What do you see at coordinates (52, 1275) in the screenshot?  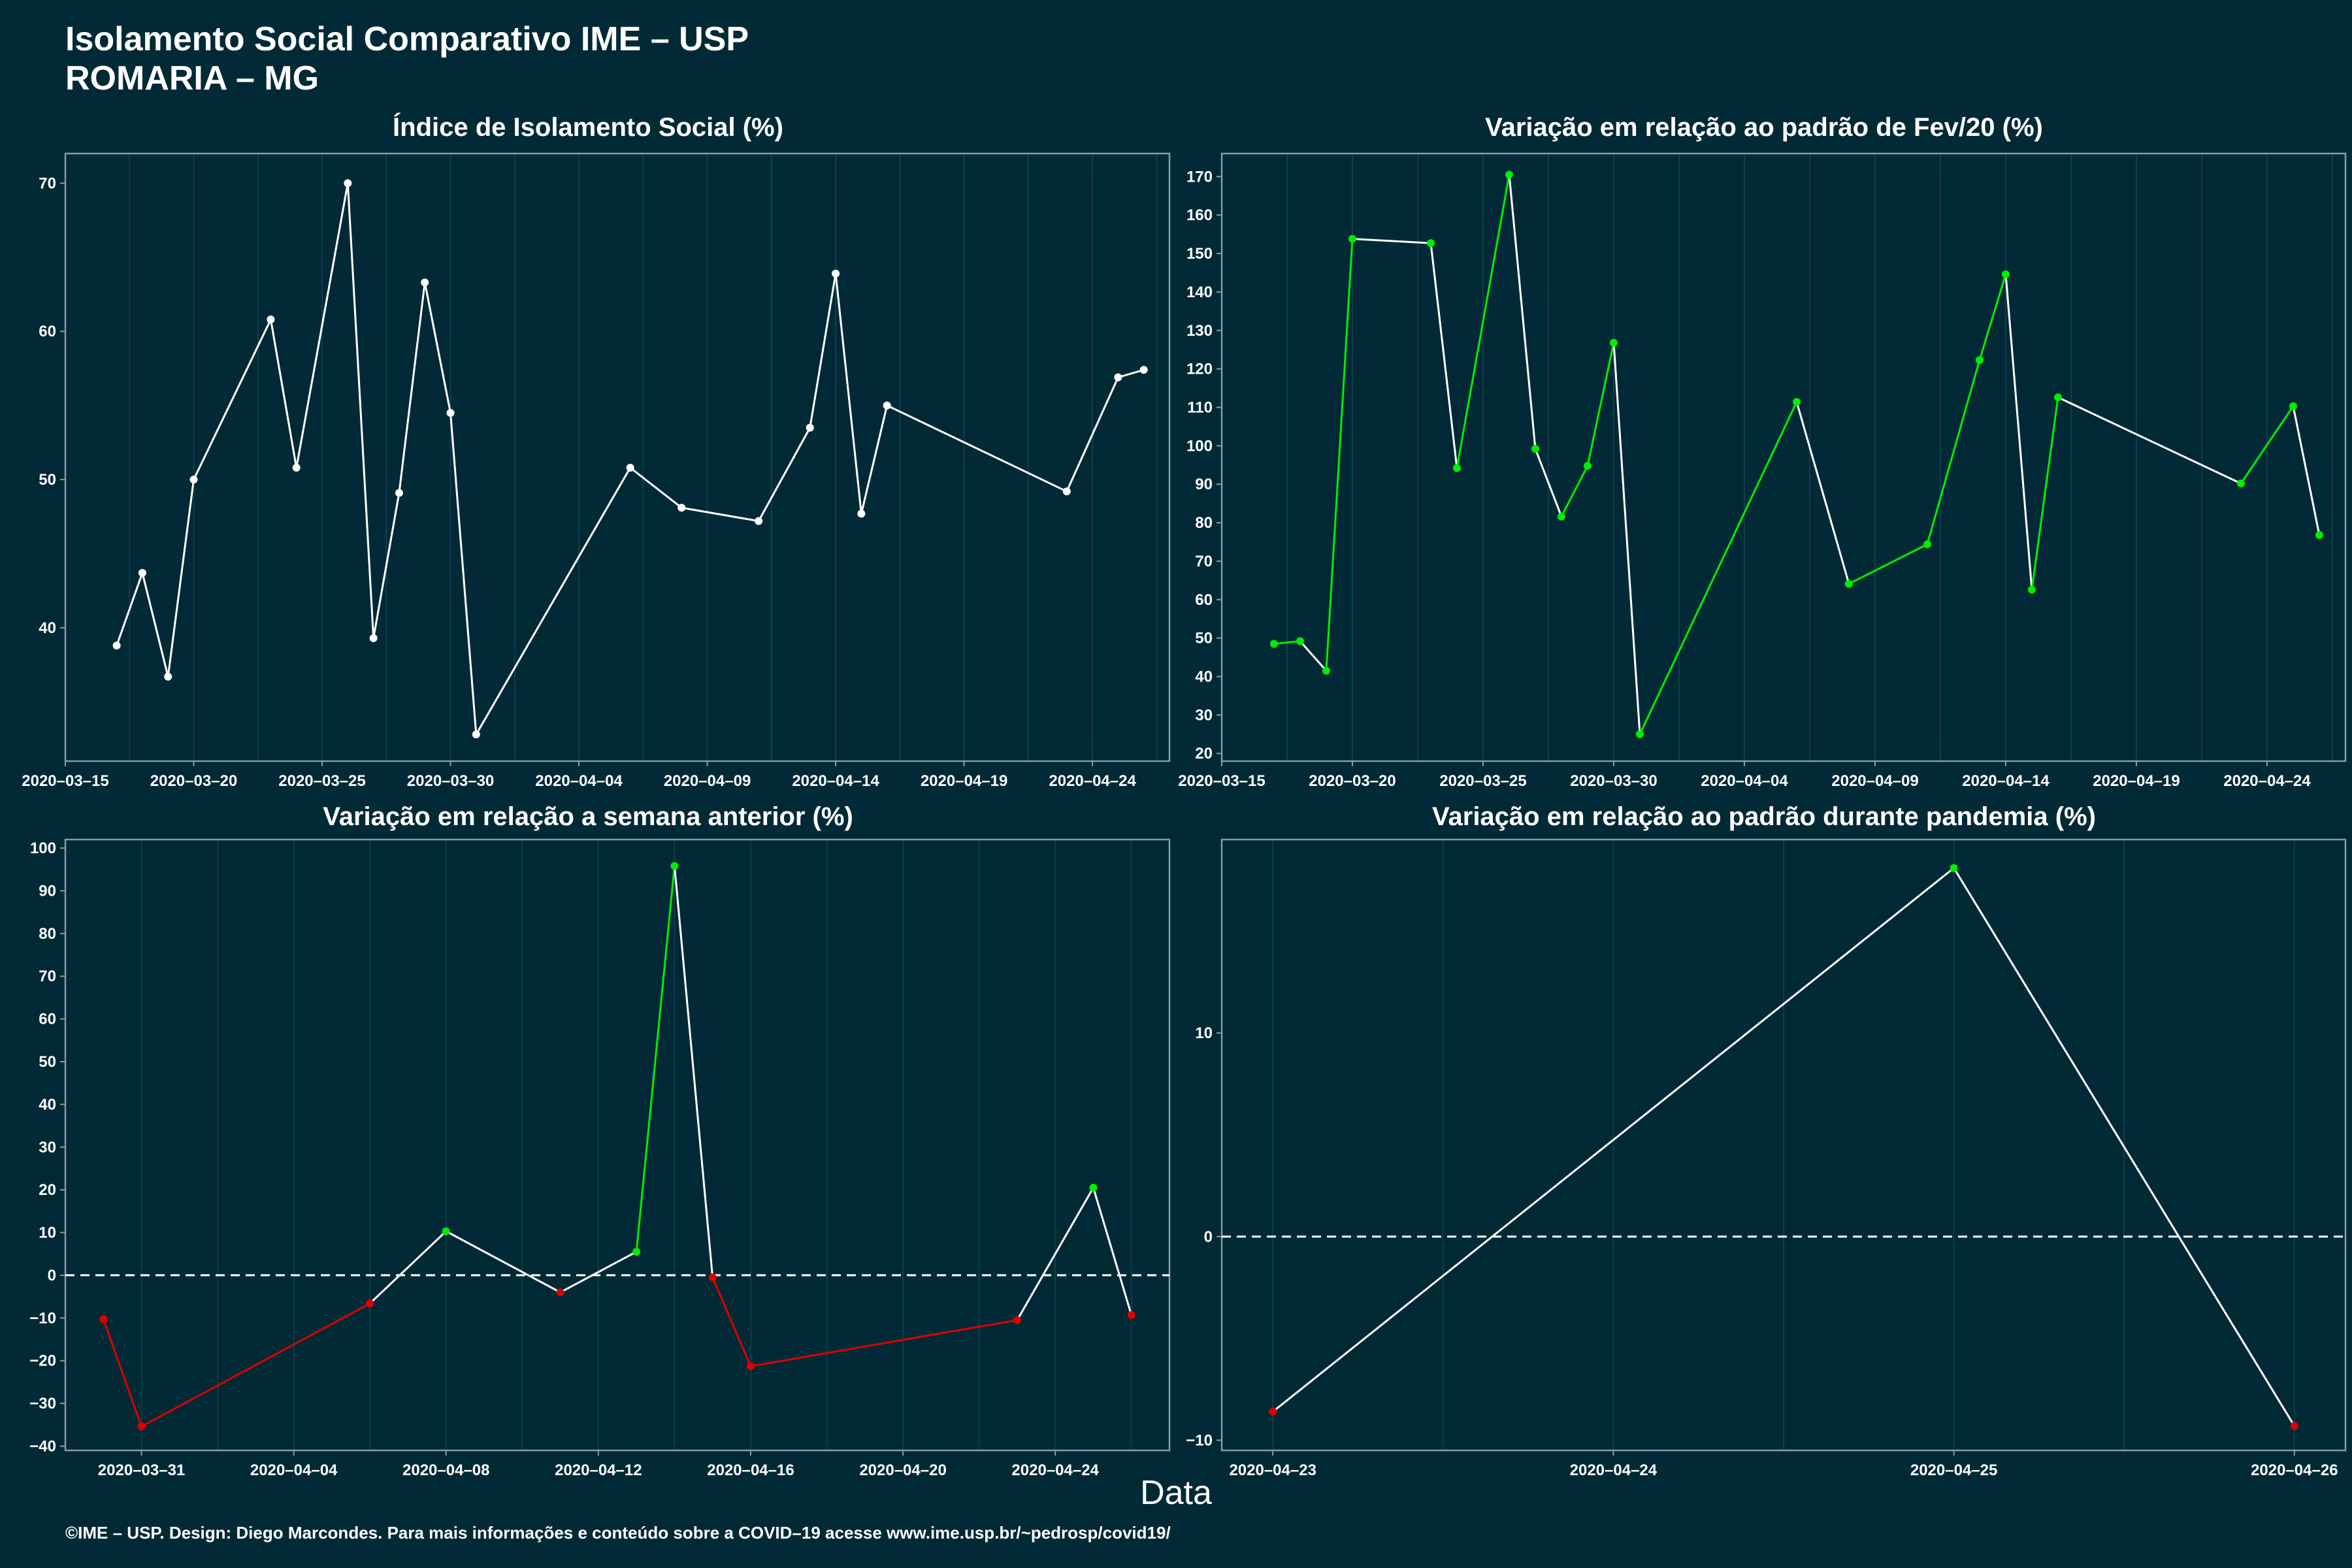 I see `y-tick-label: 0` at bounding box center [52, 1275].